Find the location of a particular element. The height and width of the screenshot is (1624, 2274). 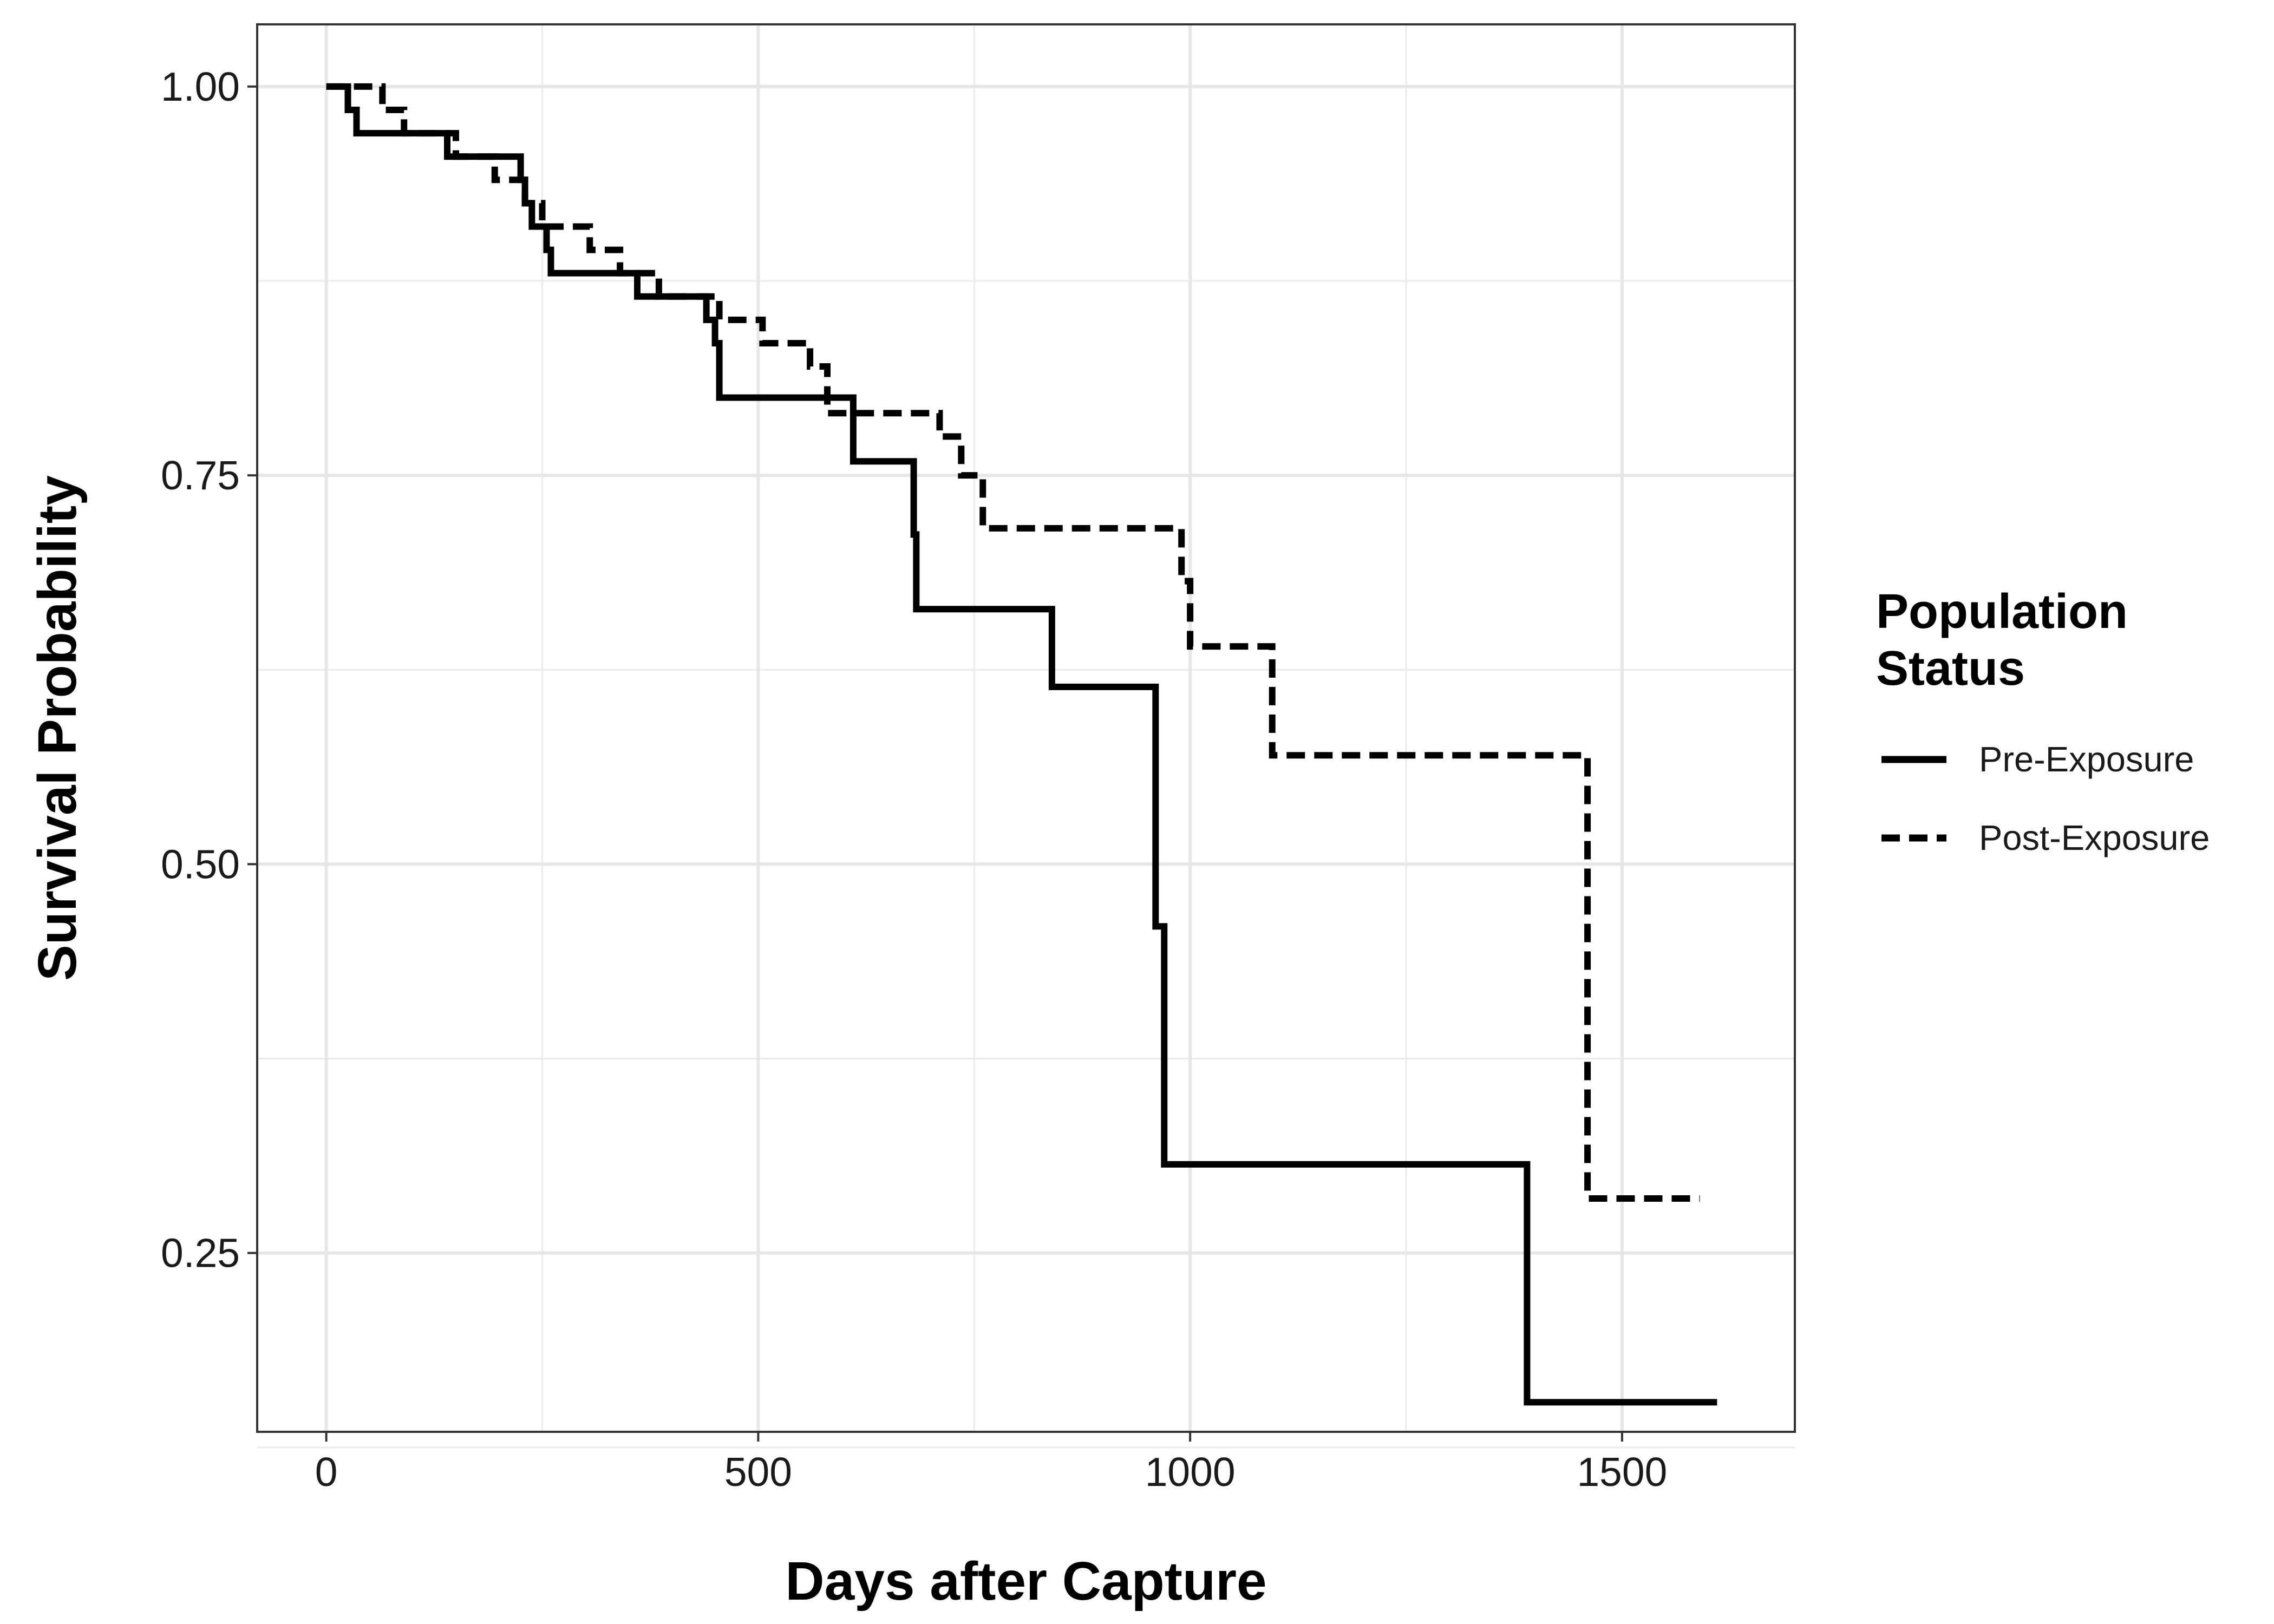

legend-label-post-exposure: Post-Exposure is located at coordinates (2095, 837).